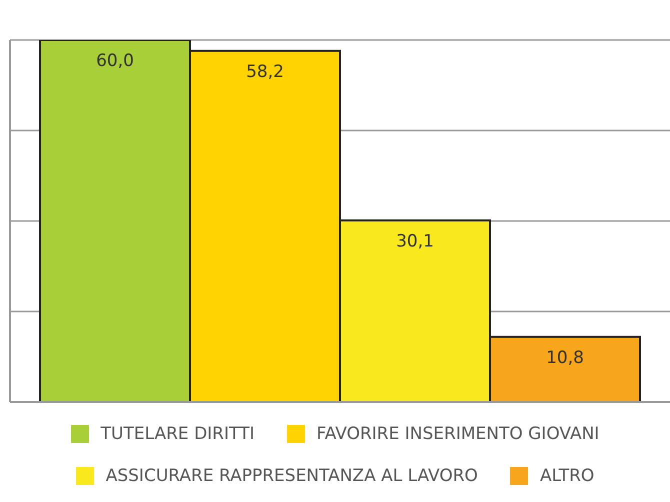 The image size is (670, 502). Describe the element at coordinates (115, 61) in the screenshot. I see `data-label: 60,0` at that location.